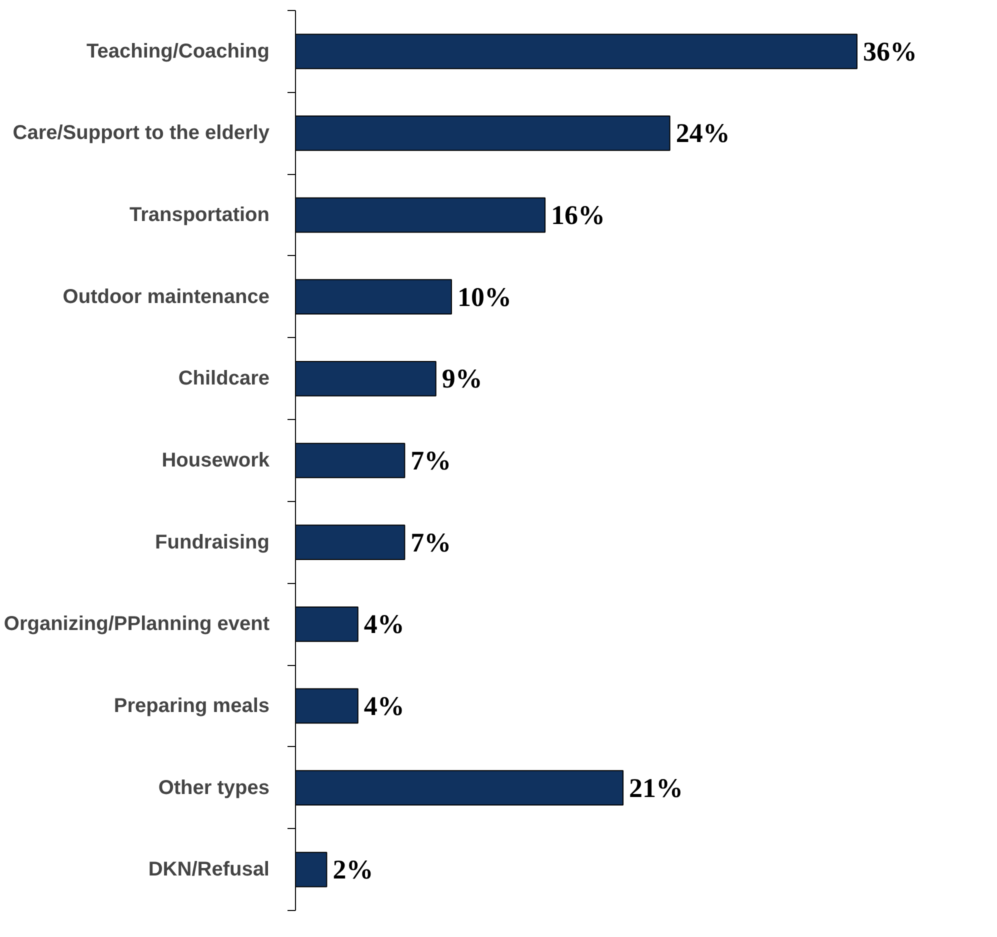 This screenshot has height=937, width=997. What do you see at coordinates (178, 51) in the screenshot?
I see `y-tick-label: Teaching/Coaching` at bounding box center [178, 51].